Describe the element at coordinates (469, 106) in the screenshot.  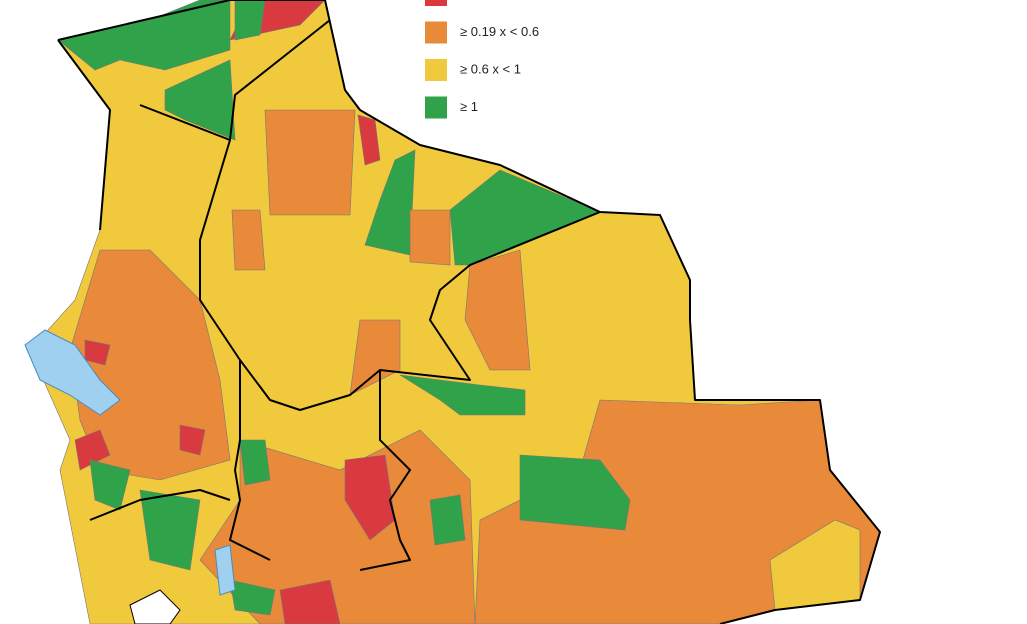
I see `legend-label: ≥ 1` at that location.